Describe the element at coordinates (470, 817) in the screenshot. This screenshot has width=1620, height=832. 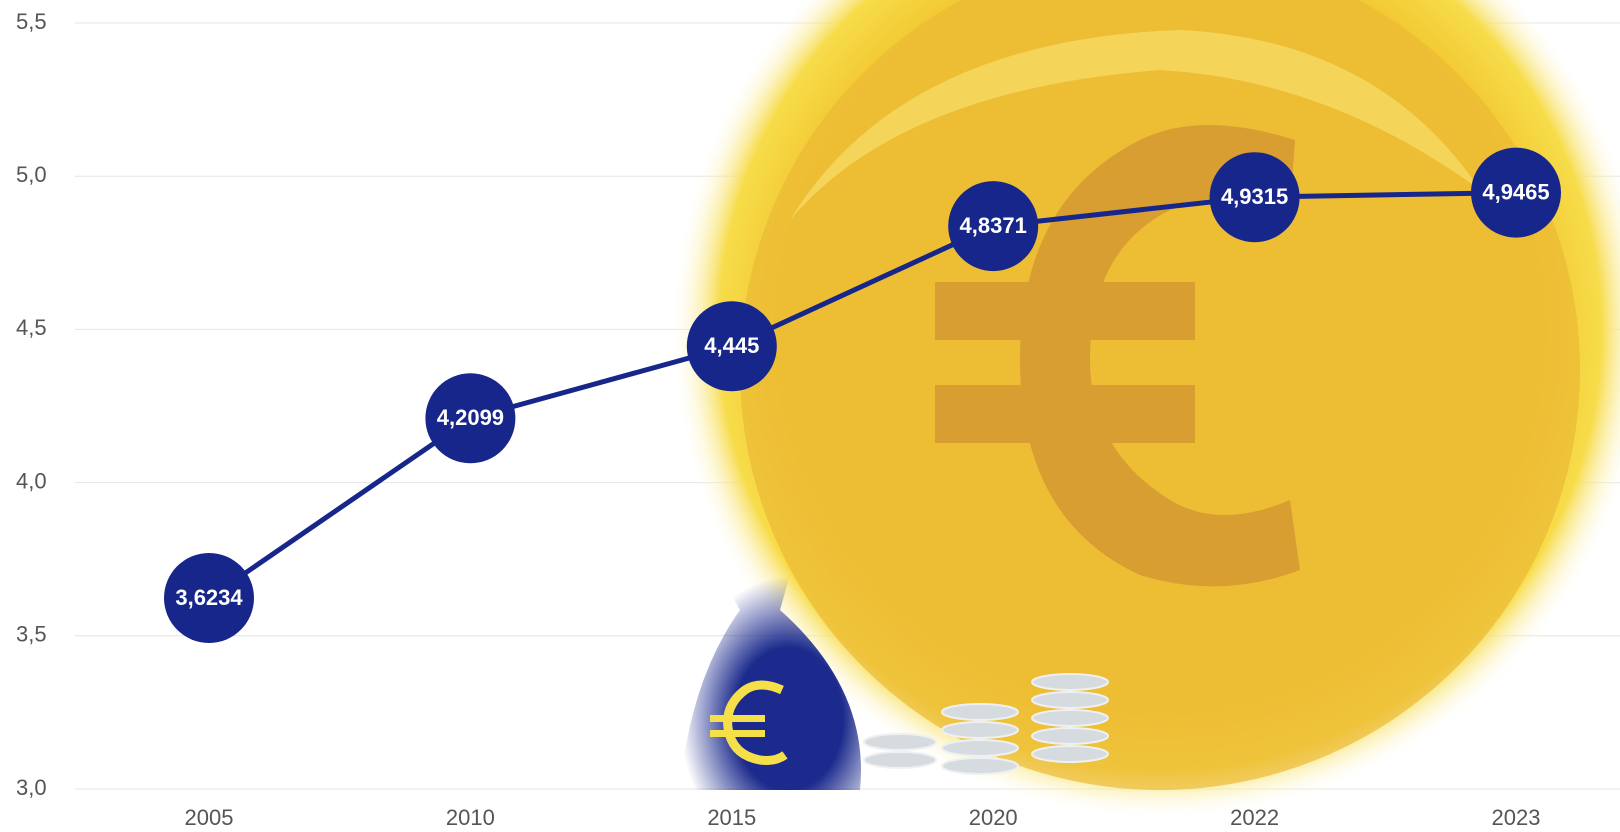
I see `x-tick-label: 2010` at that location.